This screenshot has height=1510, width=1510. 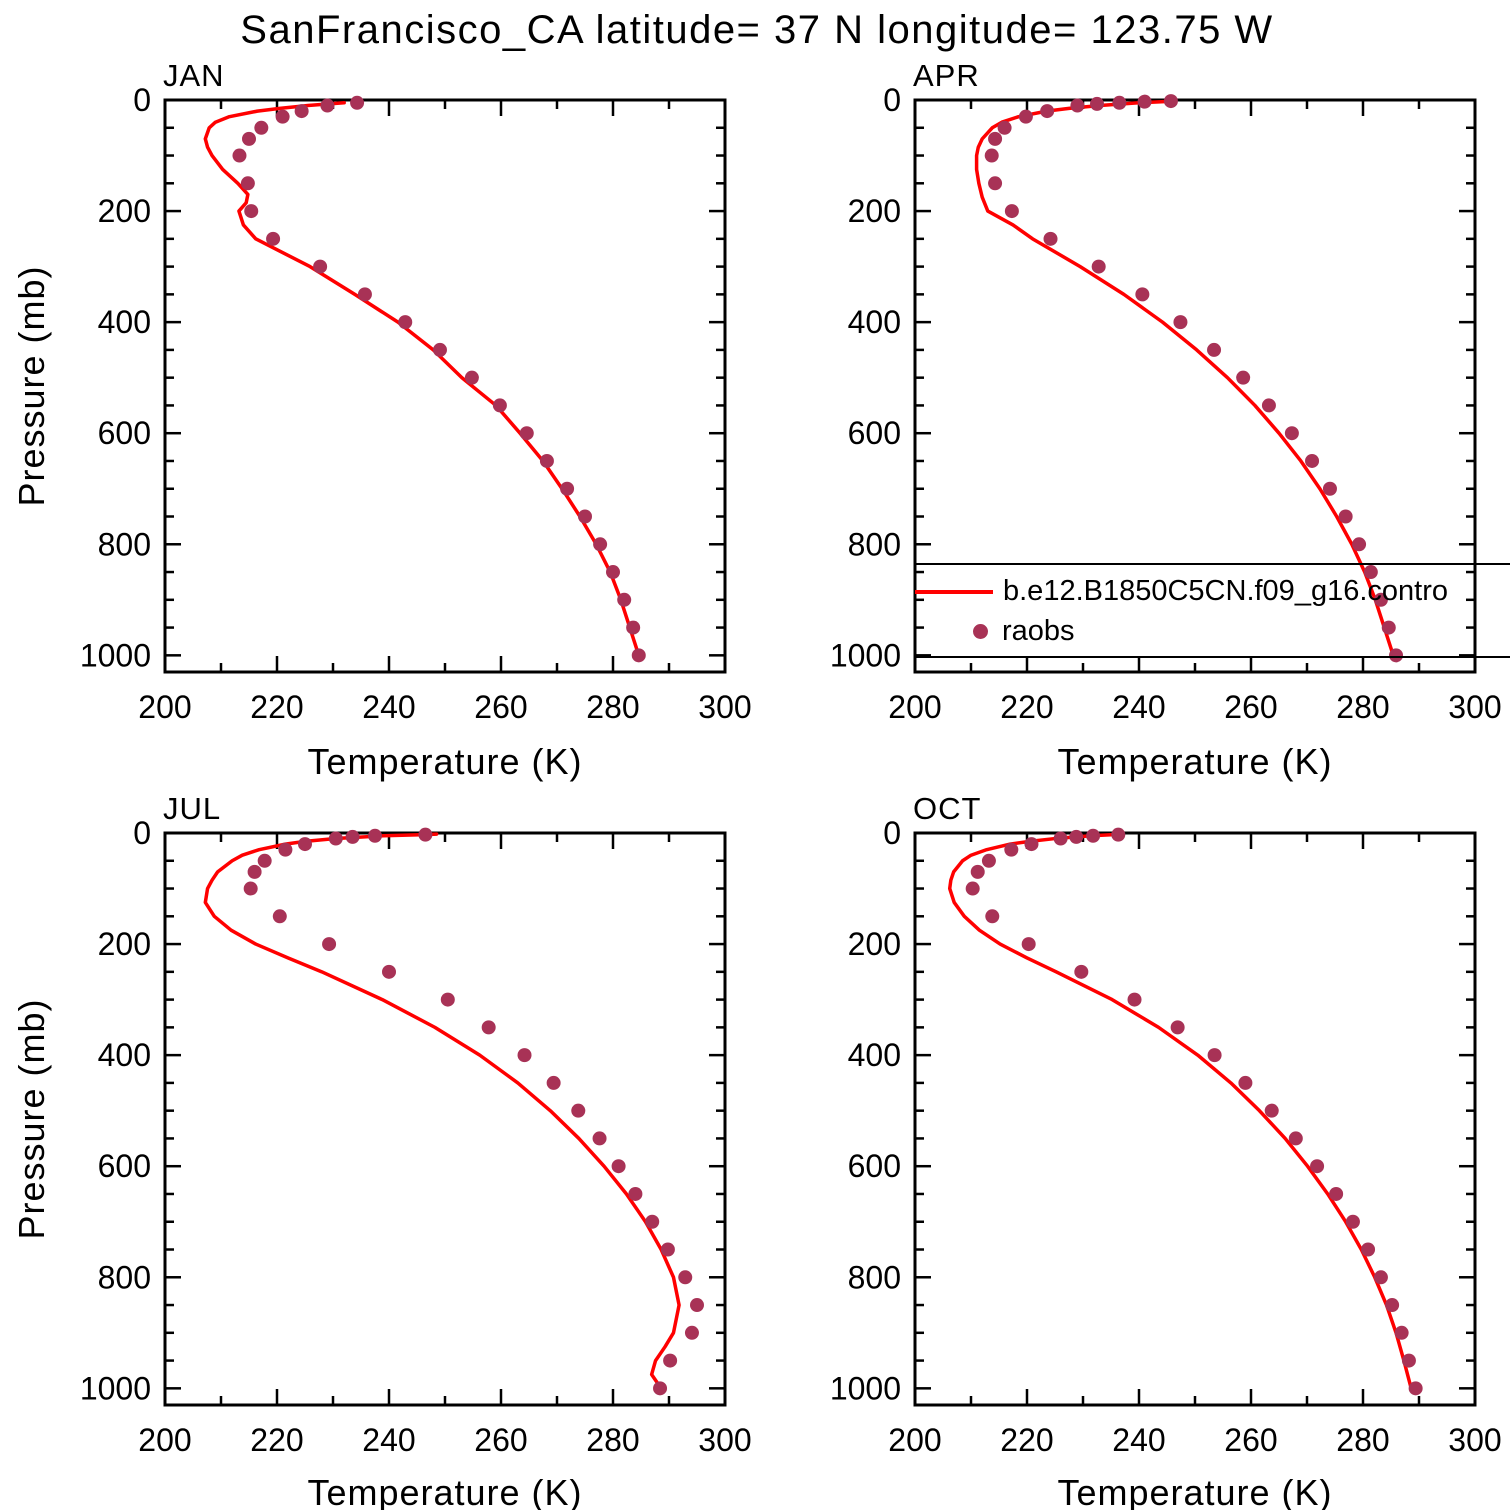 I want to click on x-axis-label-jul: Temperature (K), so click(x=445, y=1491).